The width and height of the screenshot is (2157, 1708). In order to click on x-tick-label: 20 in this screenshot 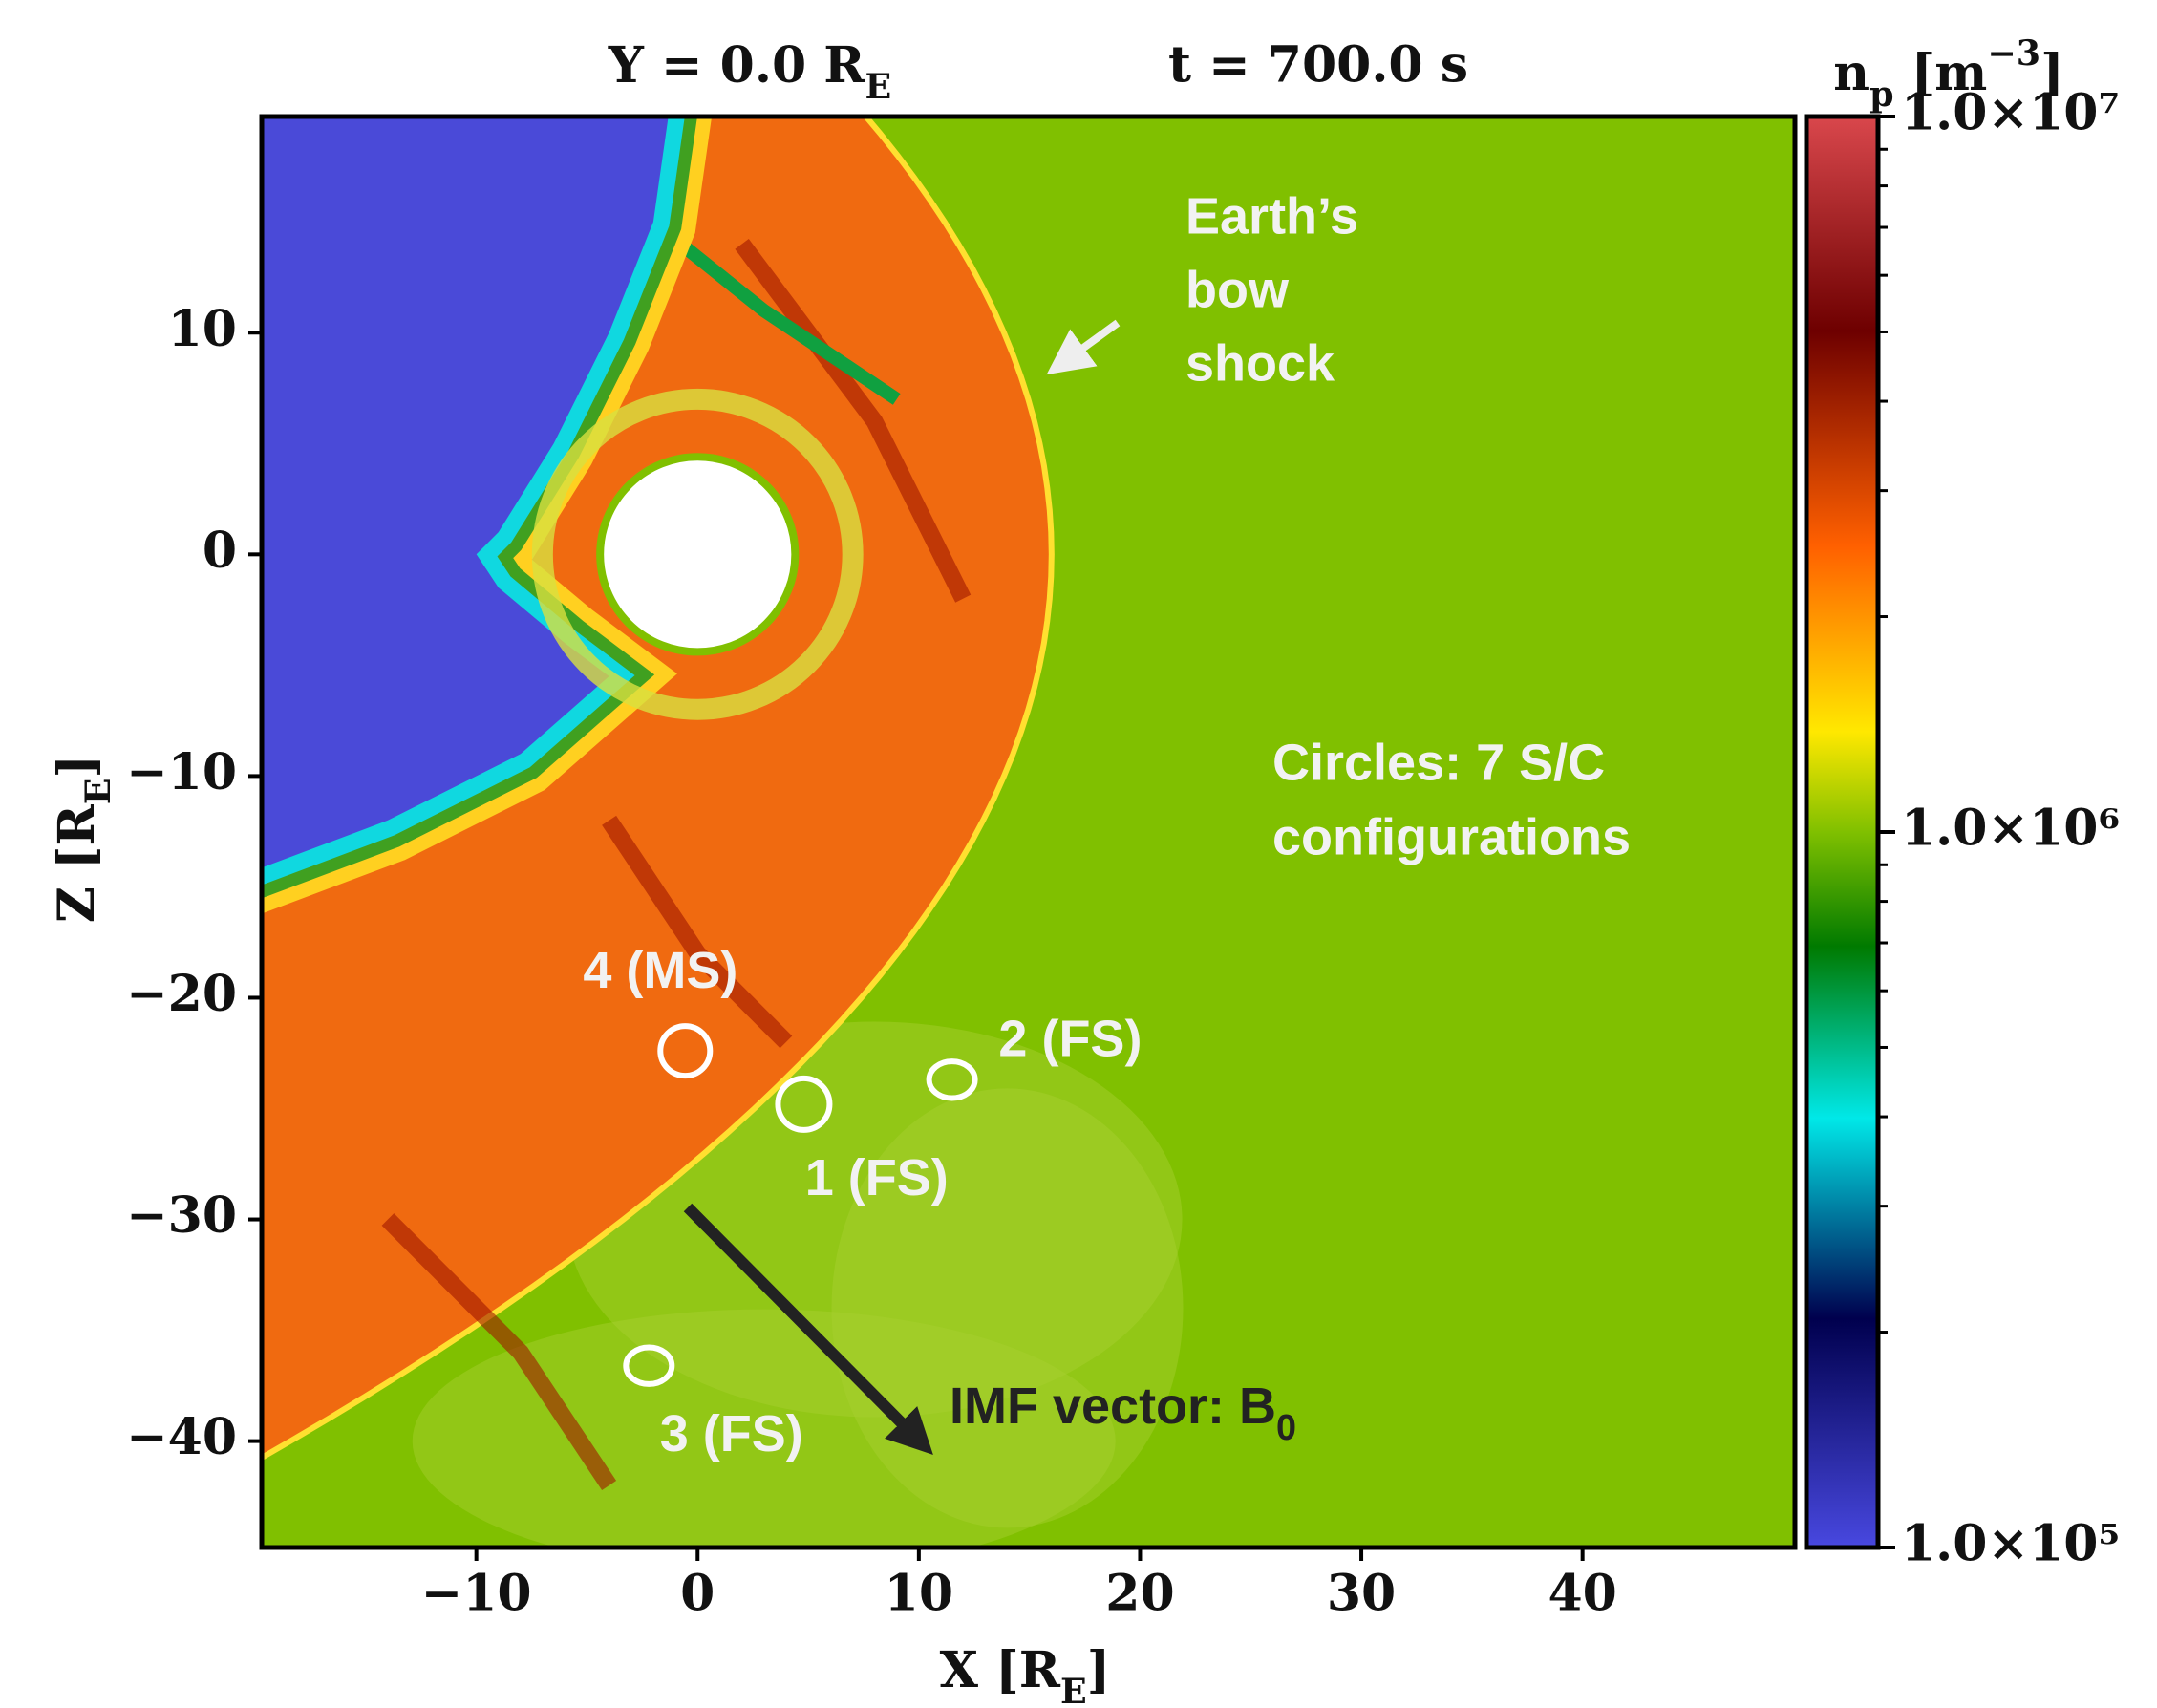, I will do `click(1139, 1594)`.